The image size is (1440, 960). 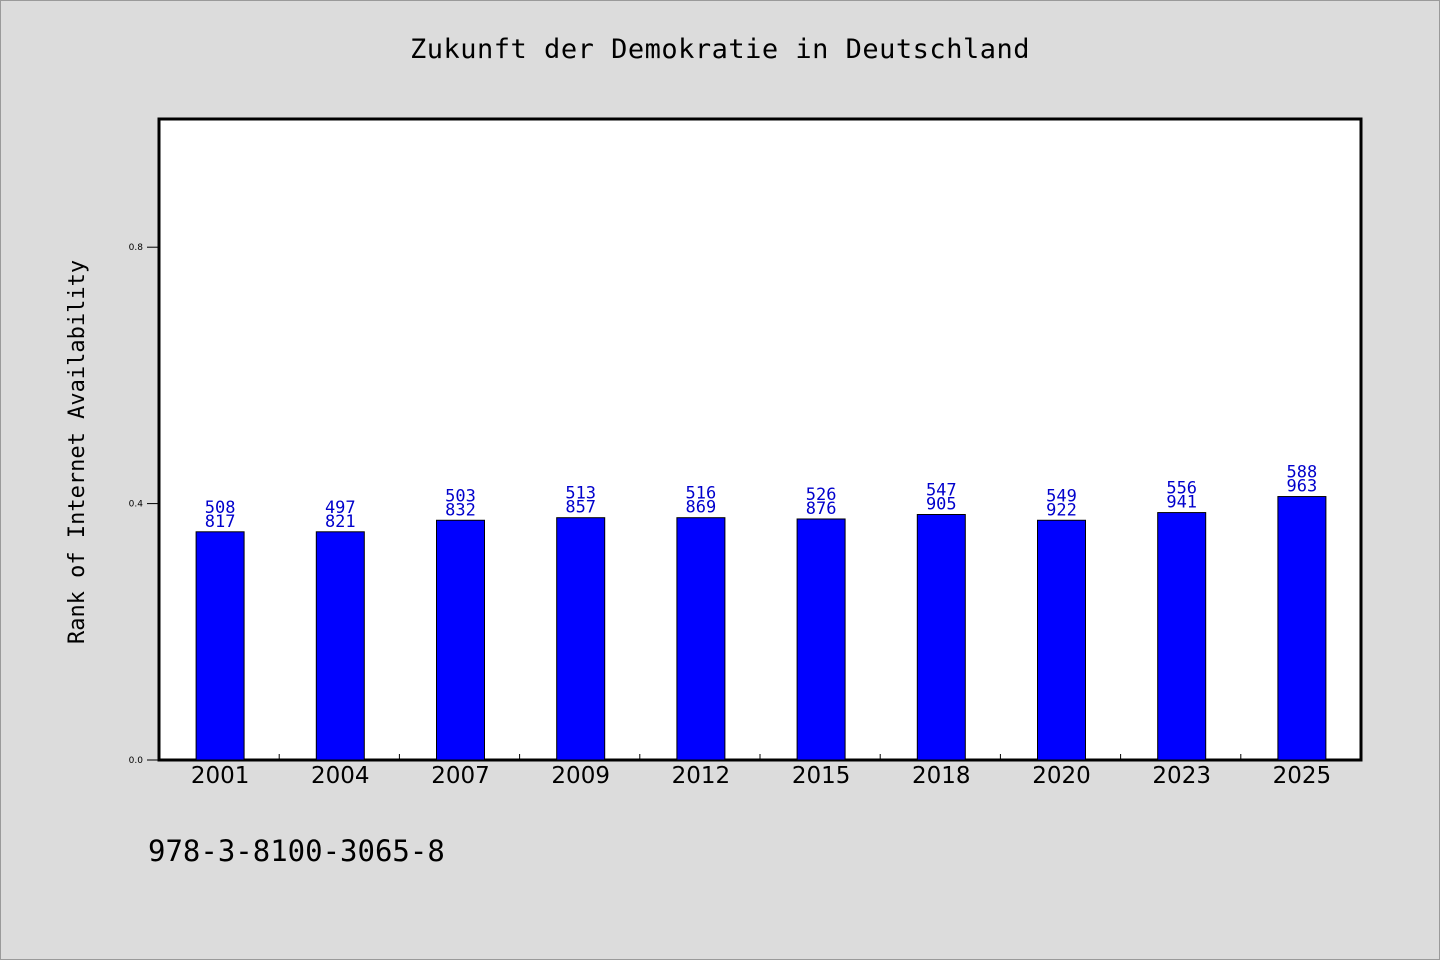 What do you see at coordinates (1181, 489) in the screenshot?
I see `bar-label-top: 556` at bounding box center [1181, 489].